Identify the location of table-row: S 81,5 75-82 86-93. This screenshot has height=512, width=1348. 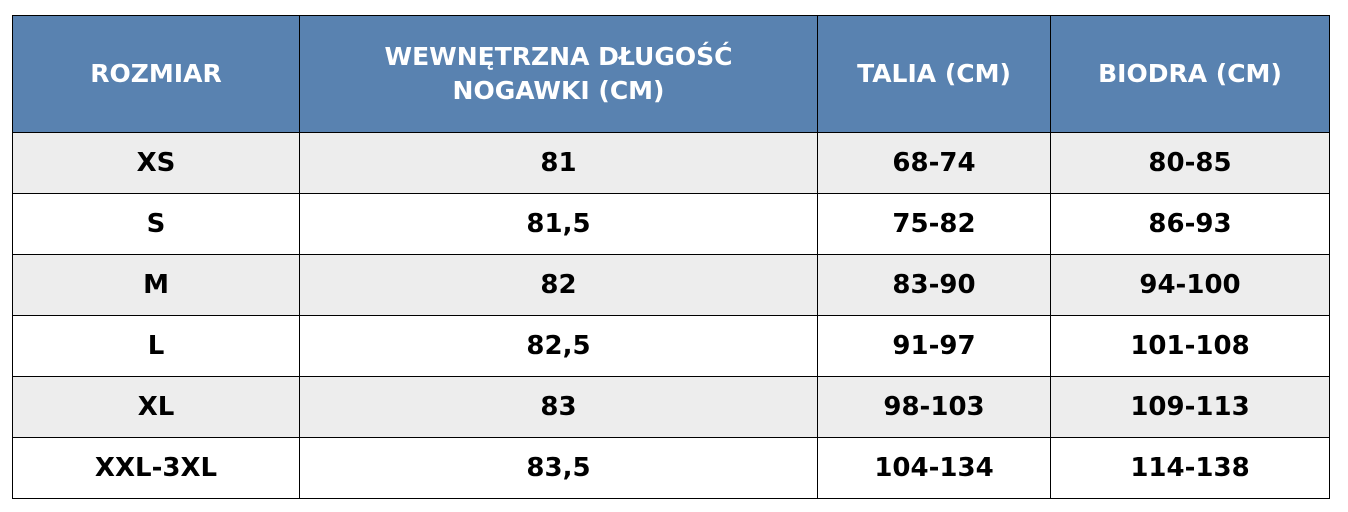
(671, 224).